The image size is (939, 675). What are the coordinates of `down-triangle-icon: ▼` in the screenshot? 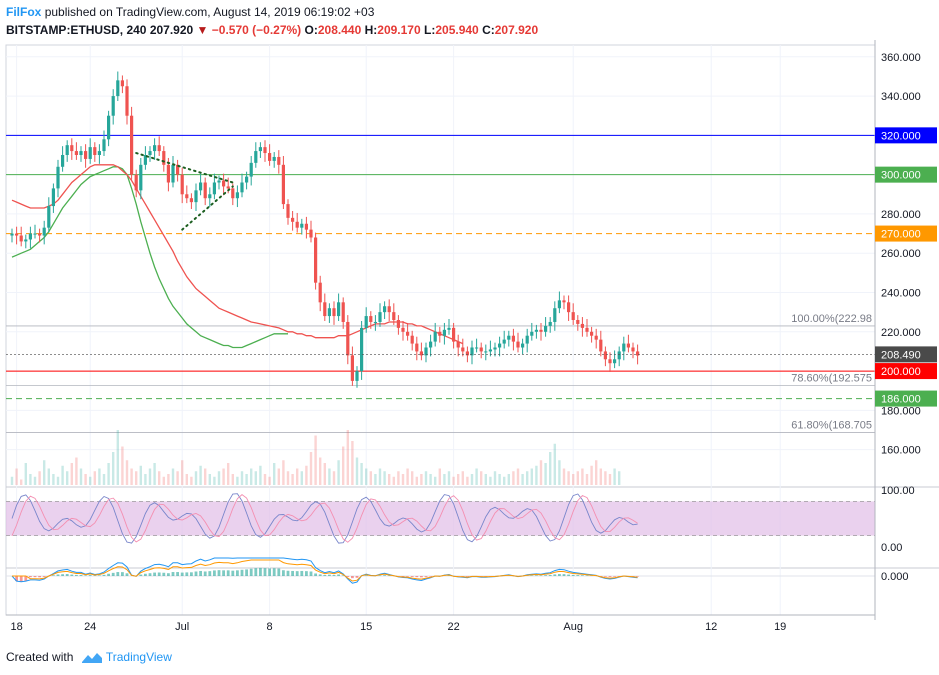 It's located at (202, 30).